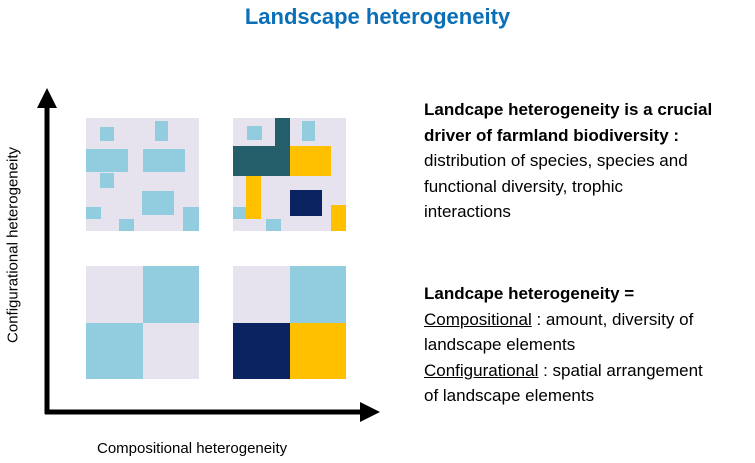 This screenshot has height=463, width=755. I want to click on statement-body-line: distribution of species, species and, so click(556, 161).